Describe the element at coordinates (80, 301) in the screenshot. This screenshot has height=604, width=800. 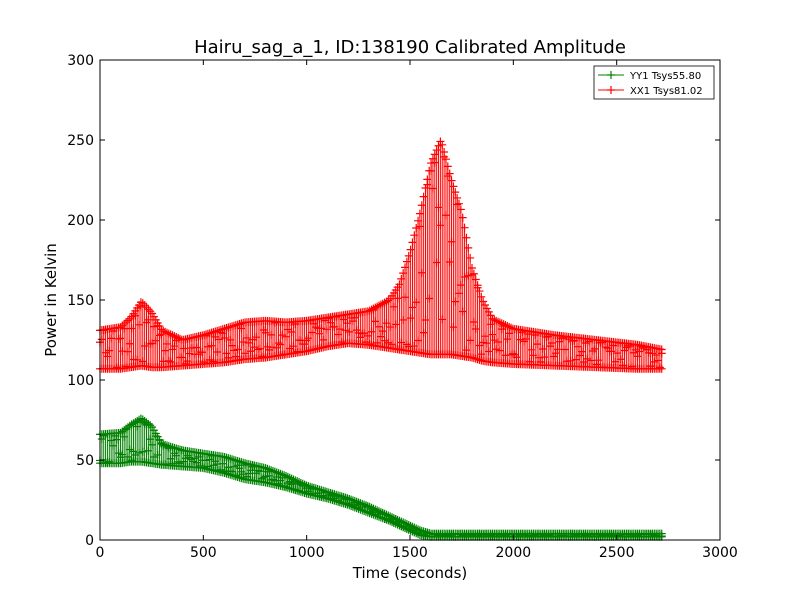
I see `y-tick-label: 150` at that location.